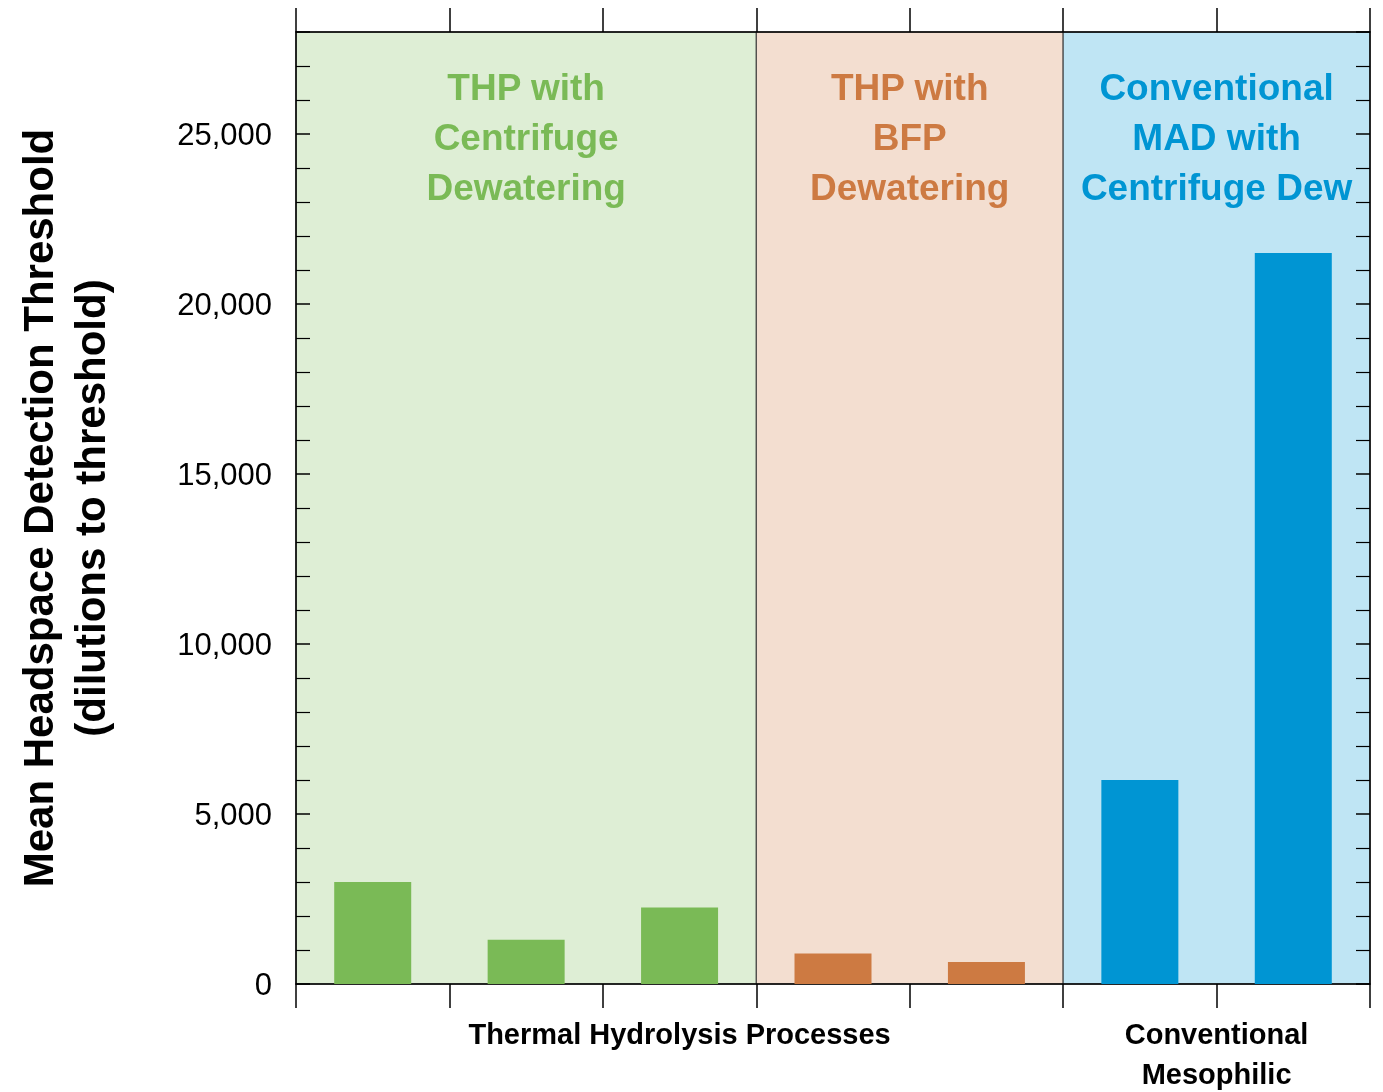 The width and height of the screenshot is (1383, 1092). What do you see at coordinates (910, 137) in the screenshot?
I see `text: THP with BFP Dewatering` at bounding box center [910, 137].